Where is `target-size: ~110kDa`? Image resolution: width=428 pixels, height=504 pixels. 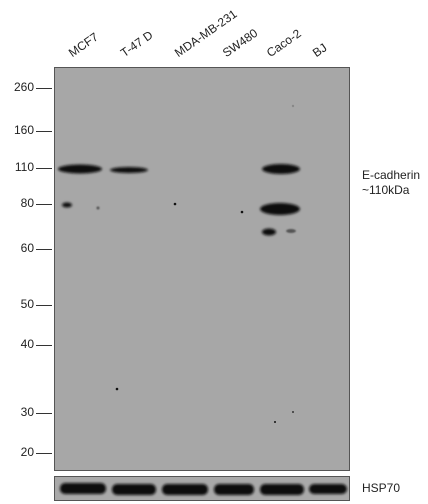 target-size: ~110kDa is located at coordinates (386, 190).